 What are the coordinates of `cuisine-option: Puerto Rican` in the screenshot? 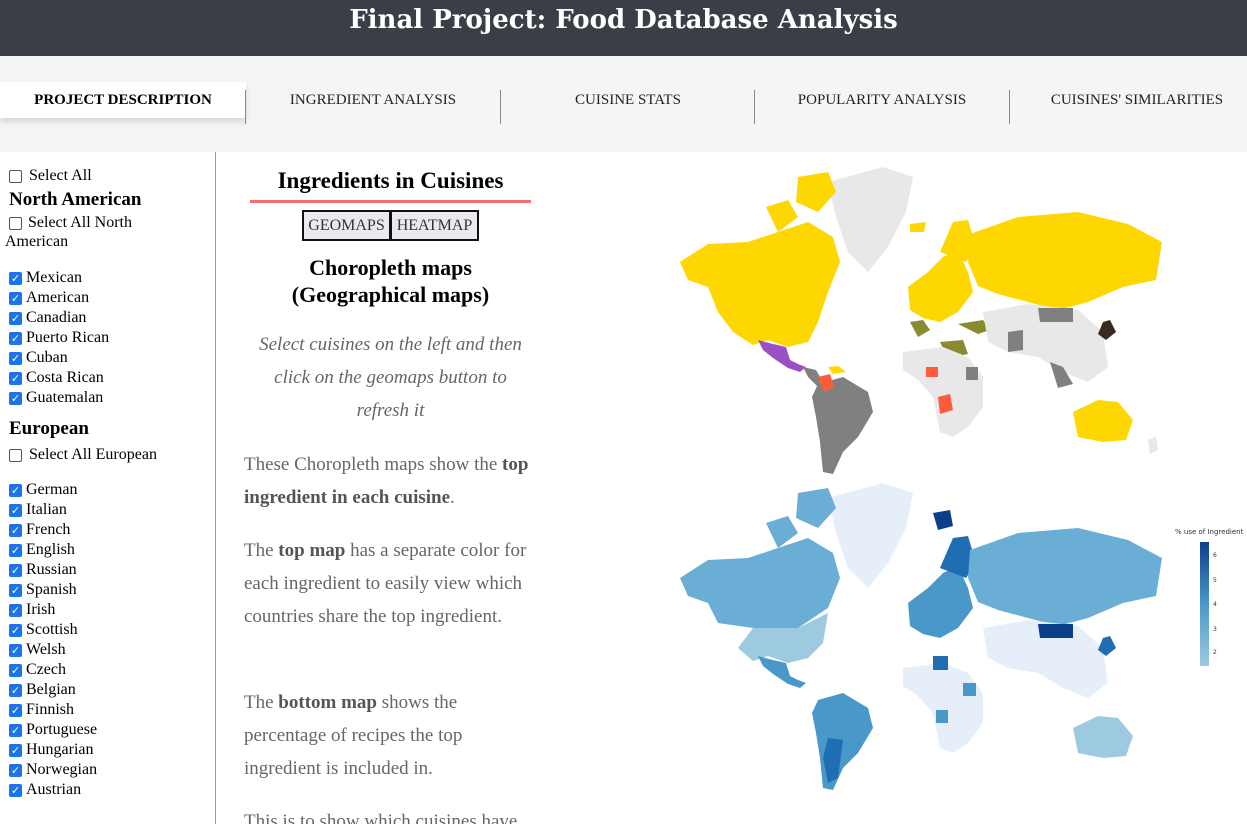 It's located at (112, 338).